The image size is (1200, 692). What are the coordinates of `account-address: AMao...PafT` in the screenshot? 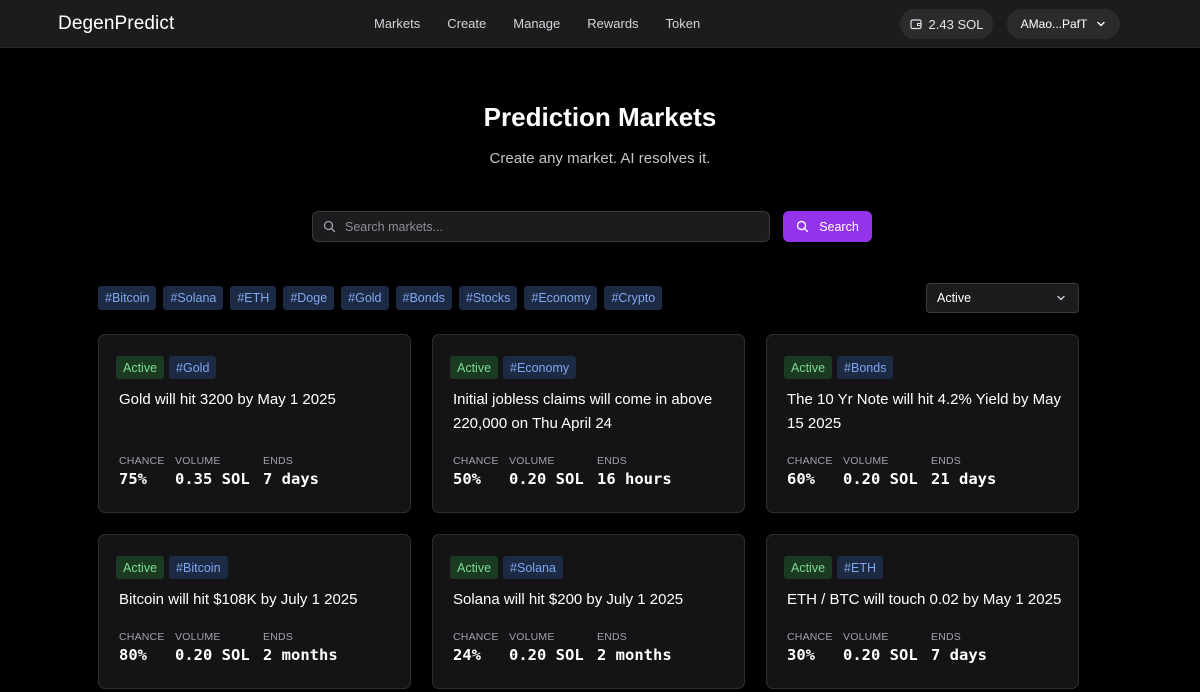 It's located at (1054, 24).